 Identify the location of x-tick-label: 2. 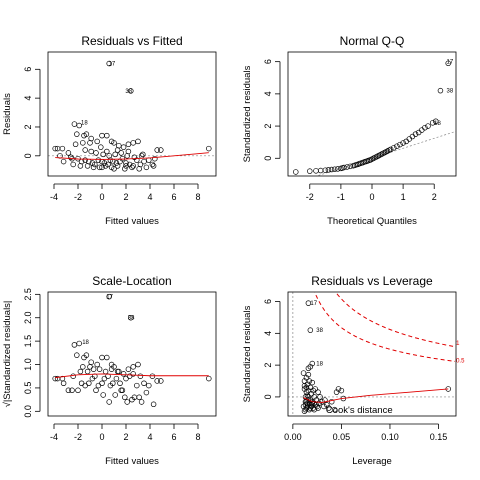
(125, 197).